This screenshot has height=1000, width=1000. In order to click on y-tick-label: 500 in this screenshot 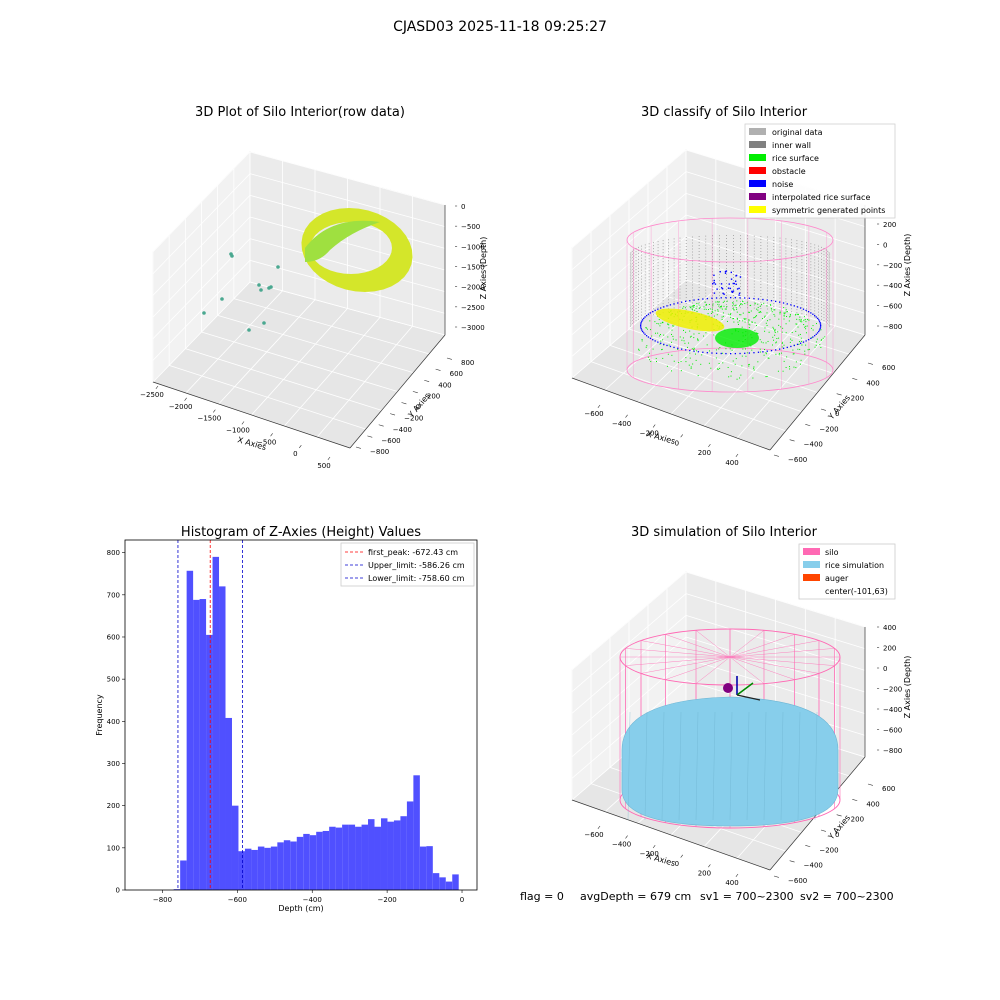, I will do `click(113, 680)`.